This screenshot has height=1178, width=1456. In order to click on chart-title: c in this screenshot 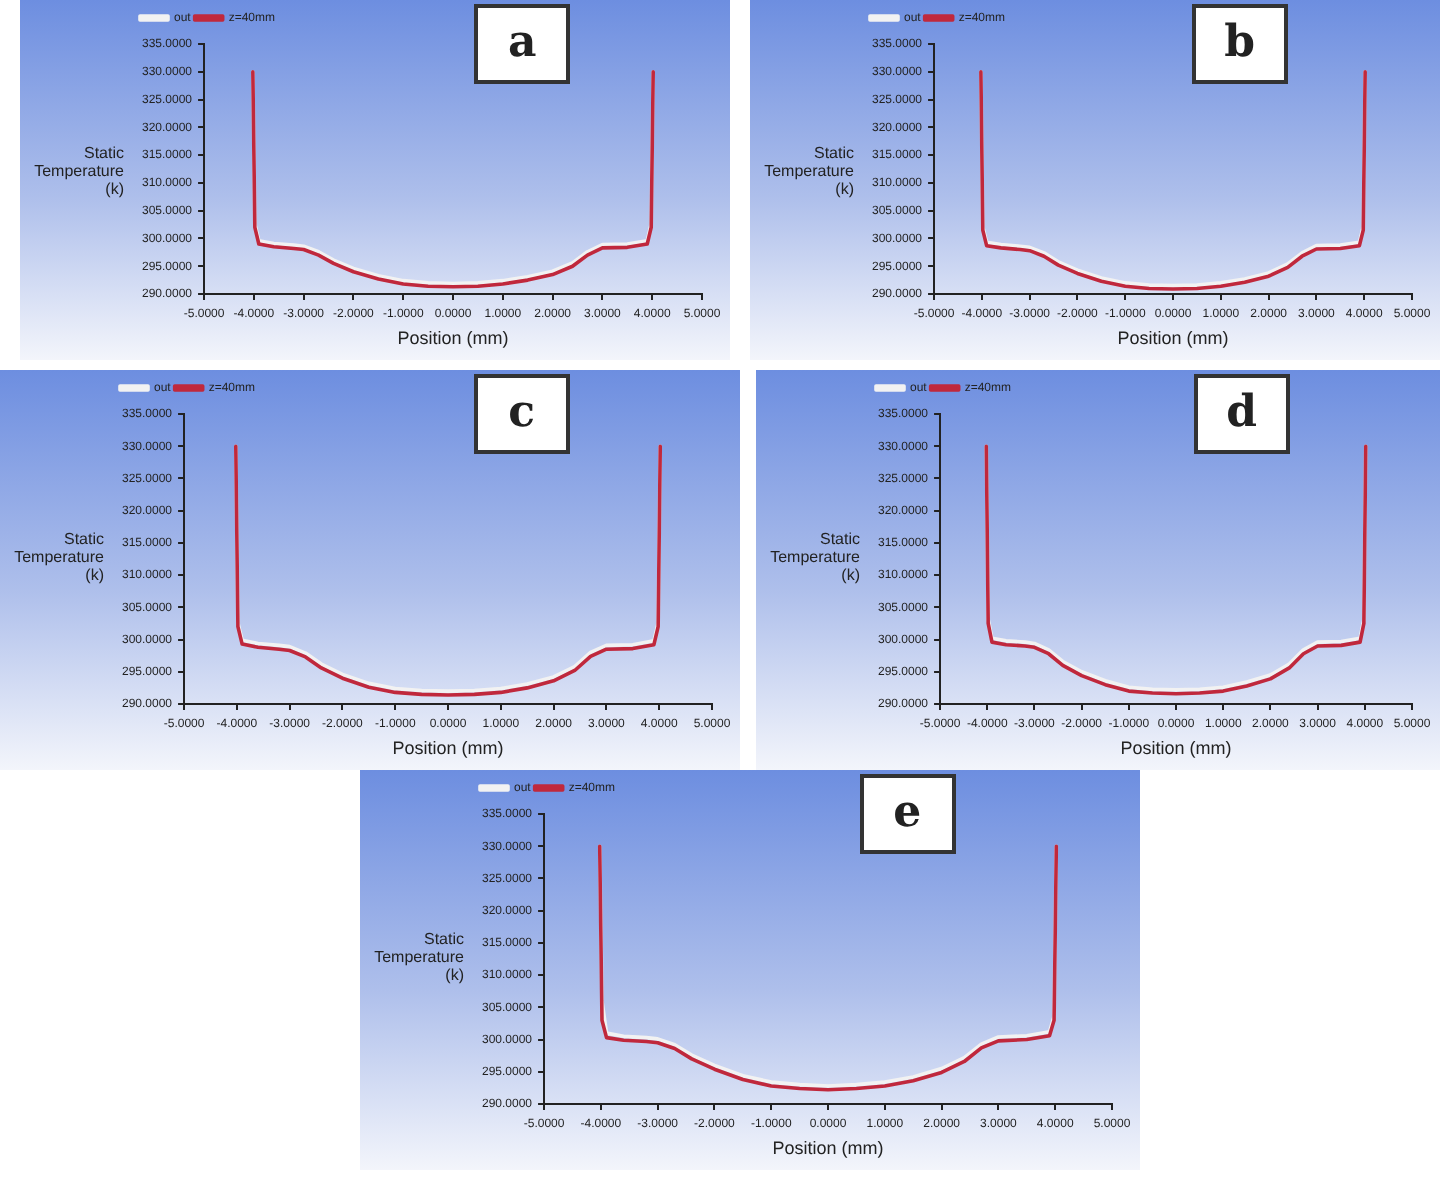, I will do `click(521, 414)`.